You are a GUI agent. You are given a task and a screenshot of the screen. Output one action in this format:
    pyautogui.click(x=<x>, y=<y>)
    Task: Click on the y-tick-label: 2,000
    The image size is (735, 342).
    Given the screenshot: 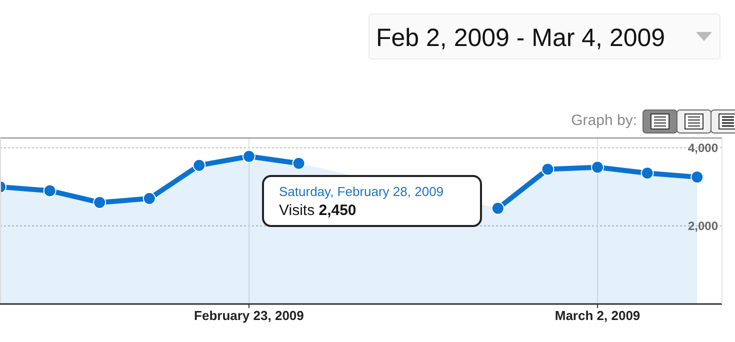 What is the action you would take?
    pyautogui.click(x=703, y=225)
    